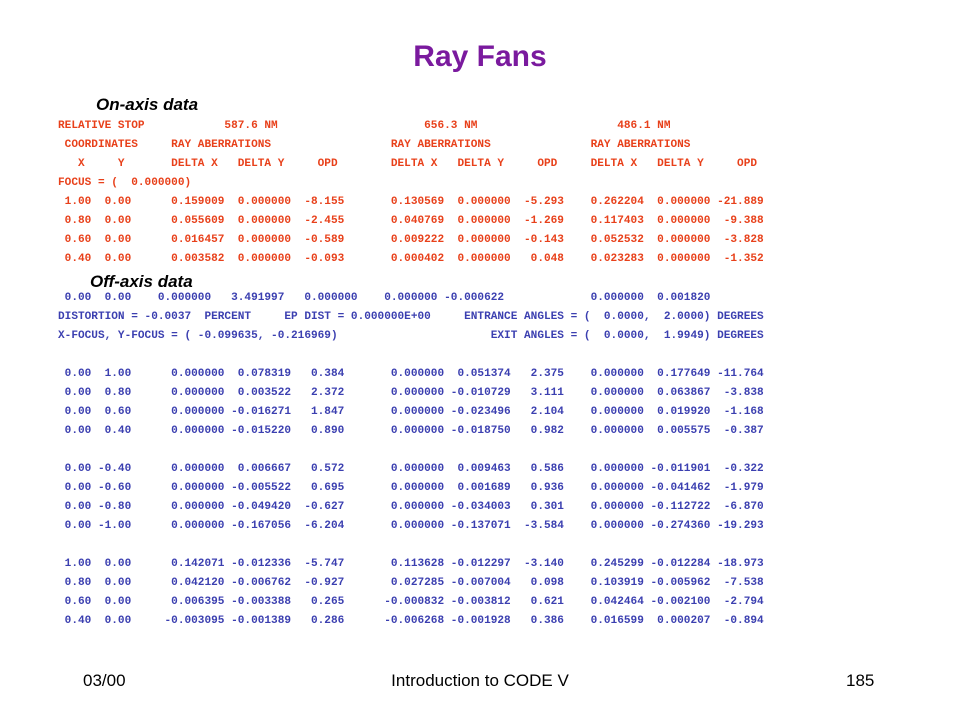 The image size is (960, 720). What do you see at coordinates (860, 680) in the screenshot?
I see `page-number: 185` at bounding box center [860, 680].